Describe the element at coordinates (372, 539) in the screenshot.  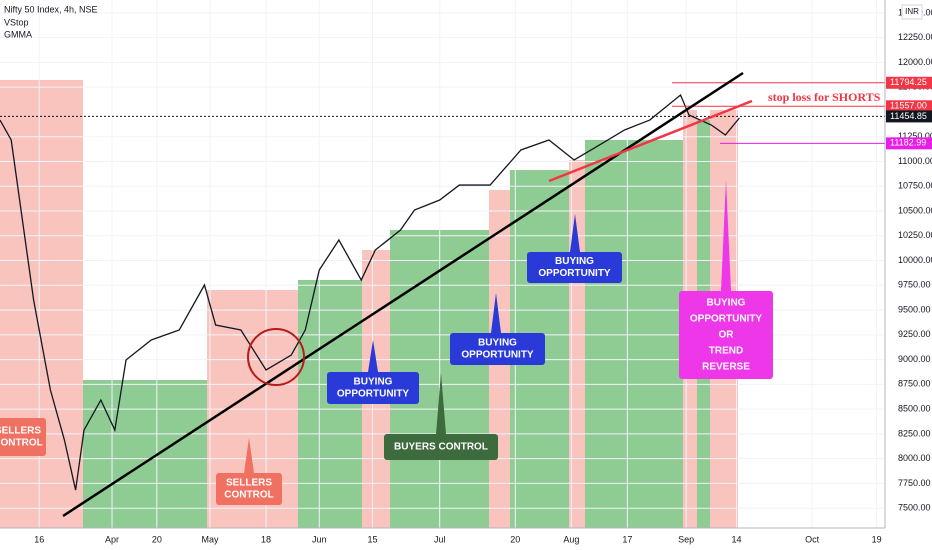
I see `x-tick-label: 15` at that location.